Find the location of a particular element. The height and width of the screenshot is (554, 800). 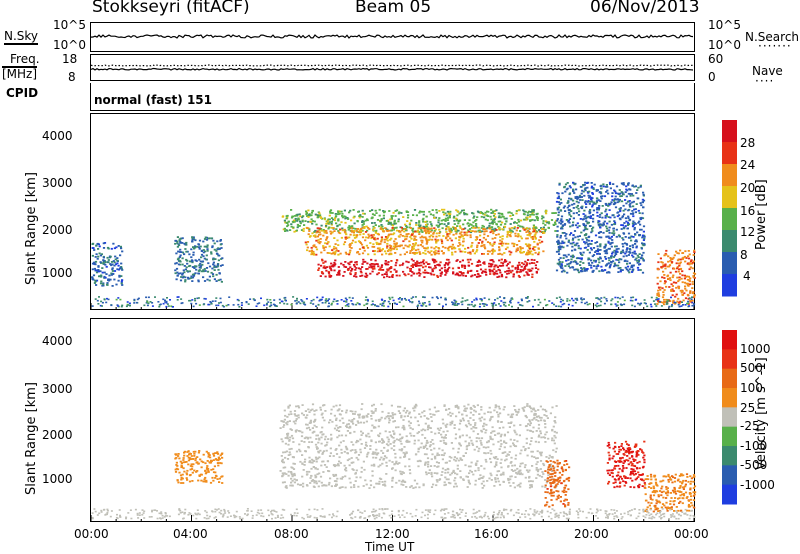

power-ytick-2000: 2000 is located at coordinates (57, 230).